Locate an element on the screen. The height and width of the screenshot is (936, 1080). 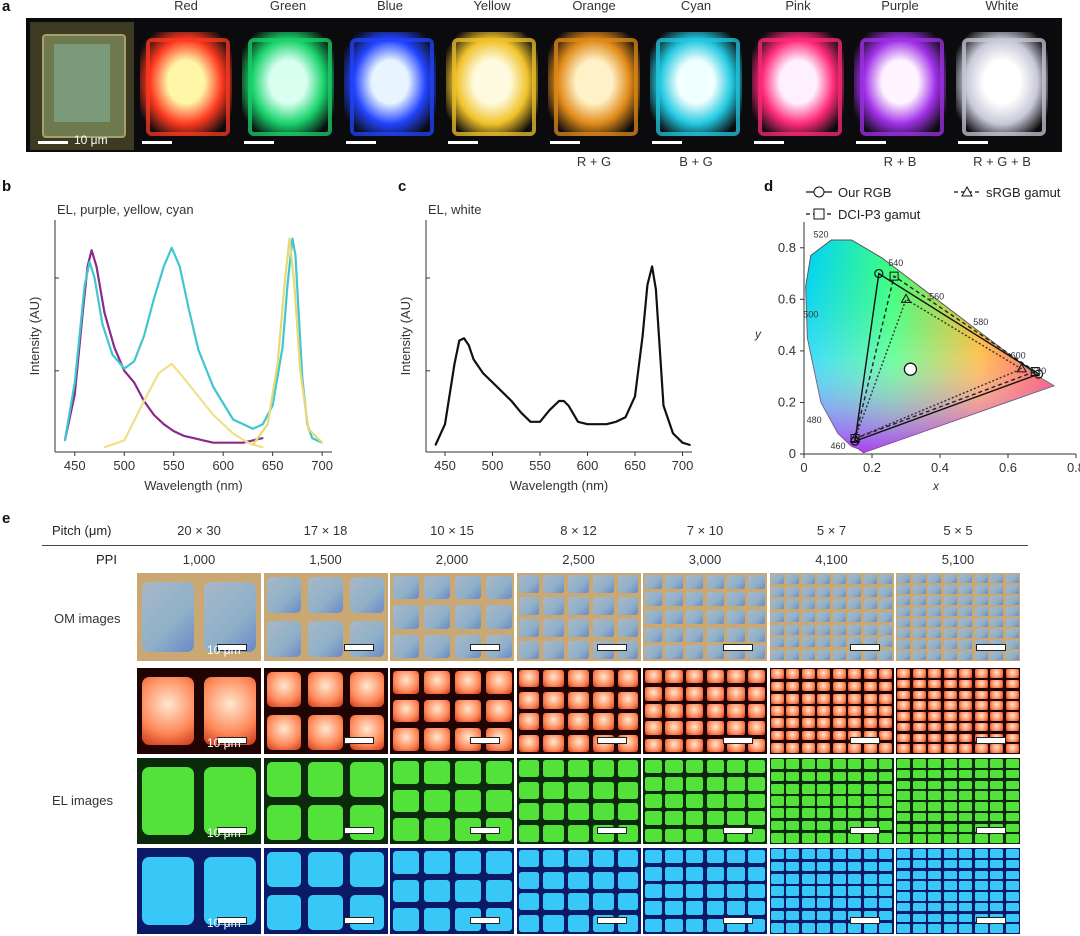
emission-tile-white is located at coordinates (1002, 86).